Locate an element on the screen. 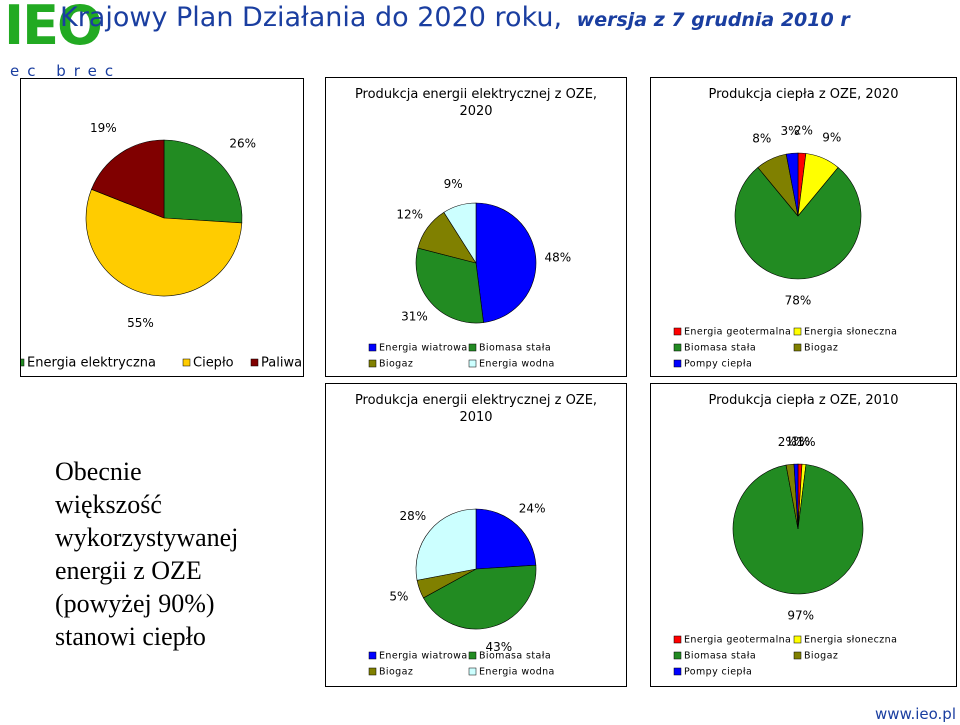 The height and width of the screenshot is (725, 960). data-label: 28% is located at coordinates (412, 516).